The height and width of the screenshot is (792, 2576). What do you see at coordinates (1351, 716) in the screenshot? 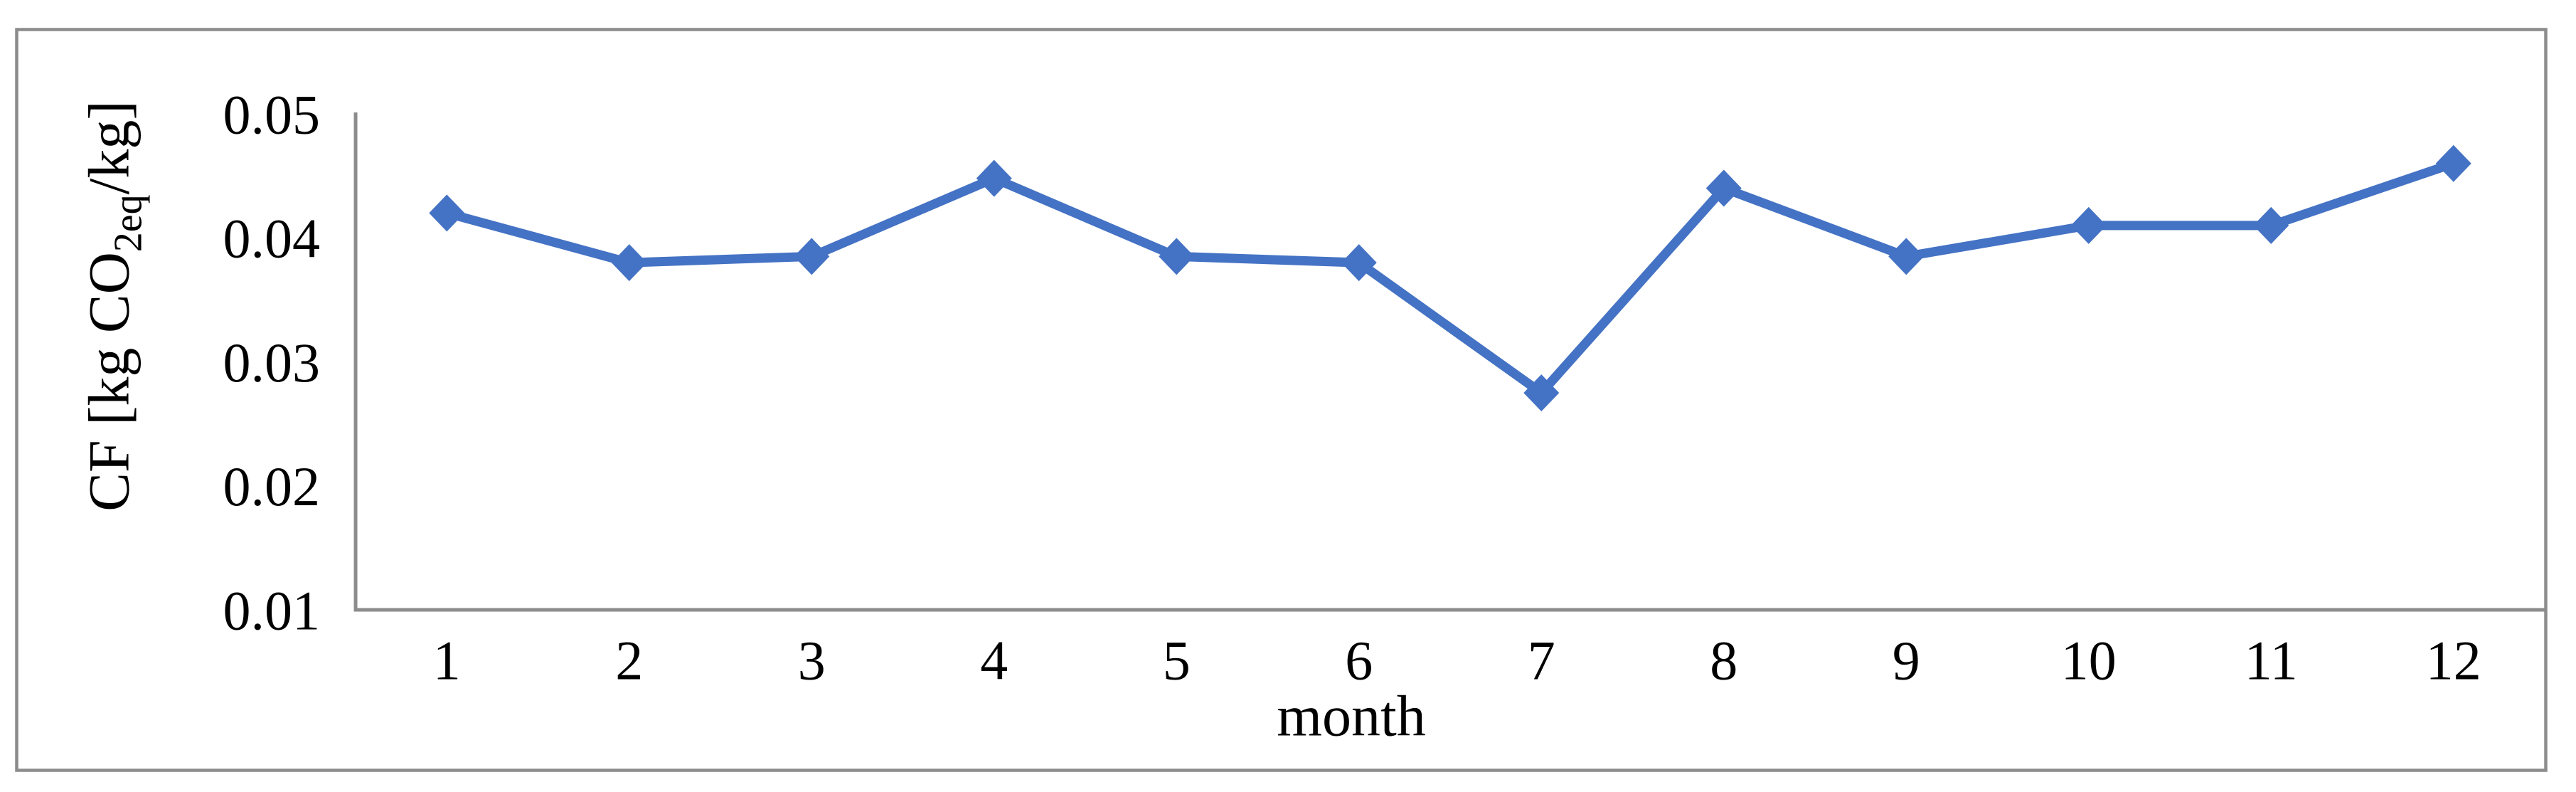
I see `x-axis-title: month` at bounding box center [1351, 716].